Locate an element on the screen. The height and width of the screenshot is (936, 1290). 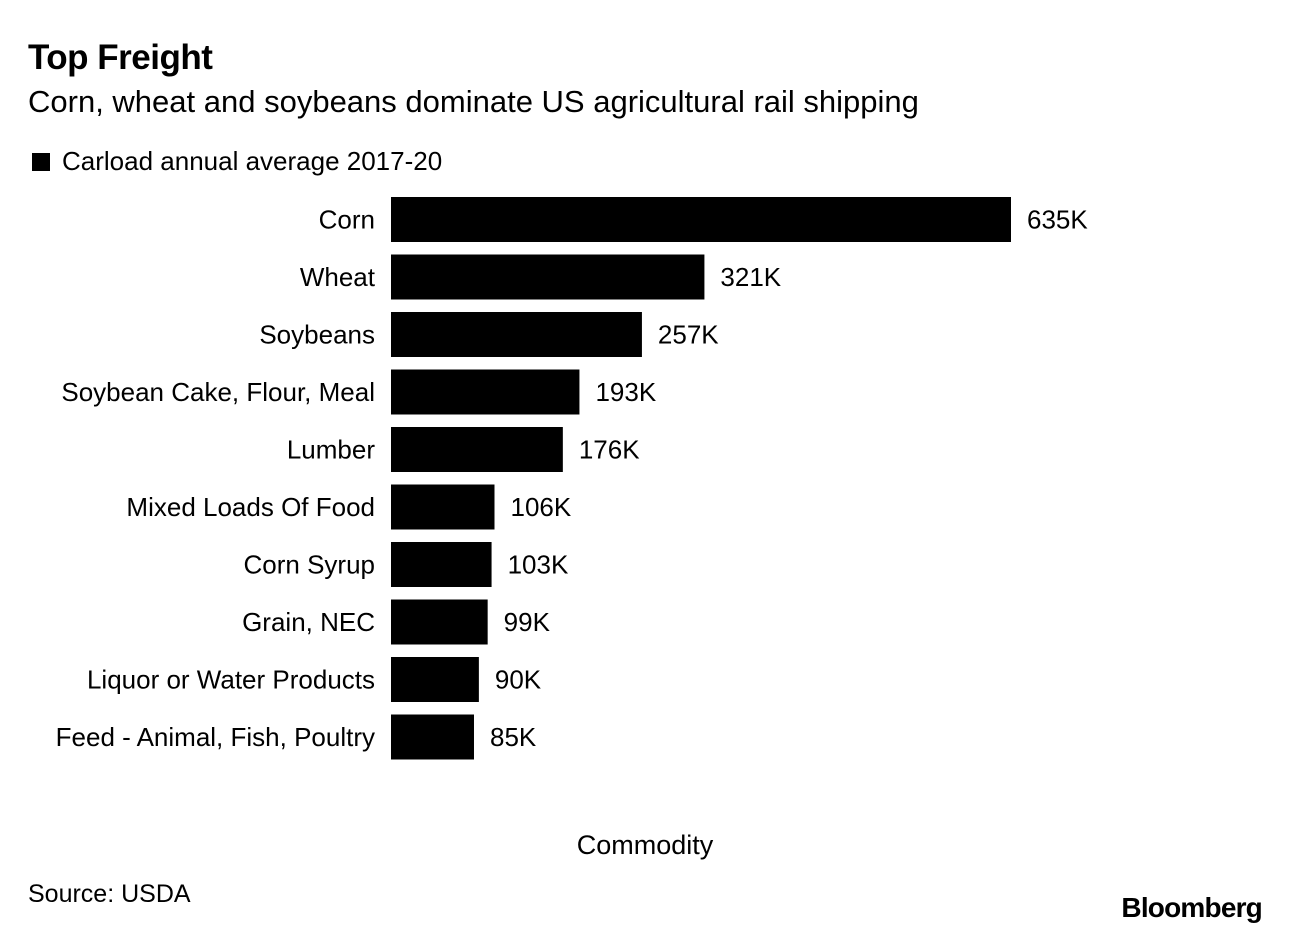
bar-value-label: 90K is located at coordinates (518, 680).